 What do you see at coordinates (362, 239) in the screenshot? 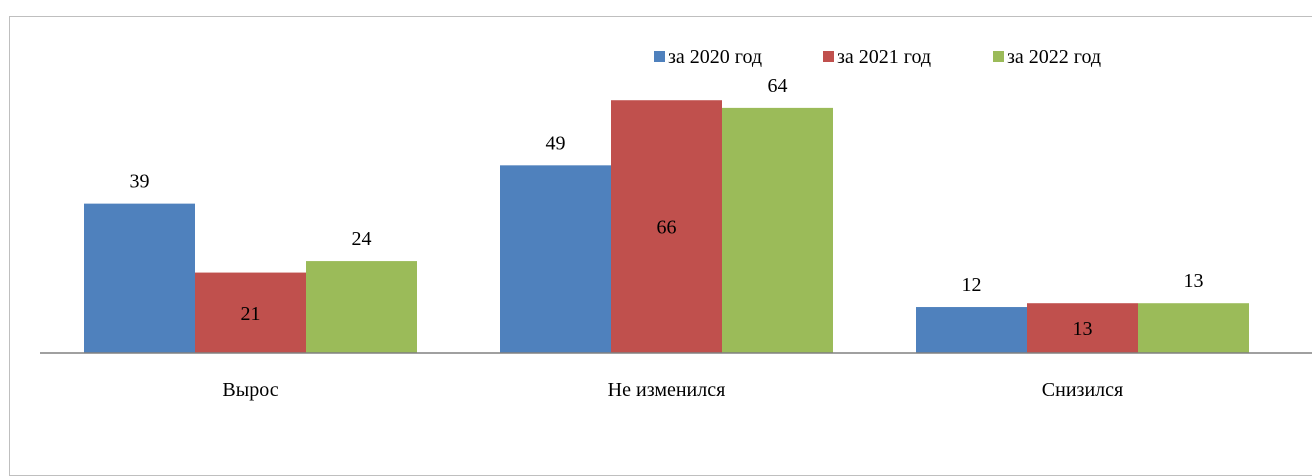
I see `data-label-1-3: 24` at bounding box center [362, 239].